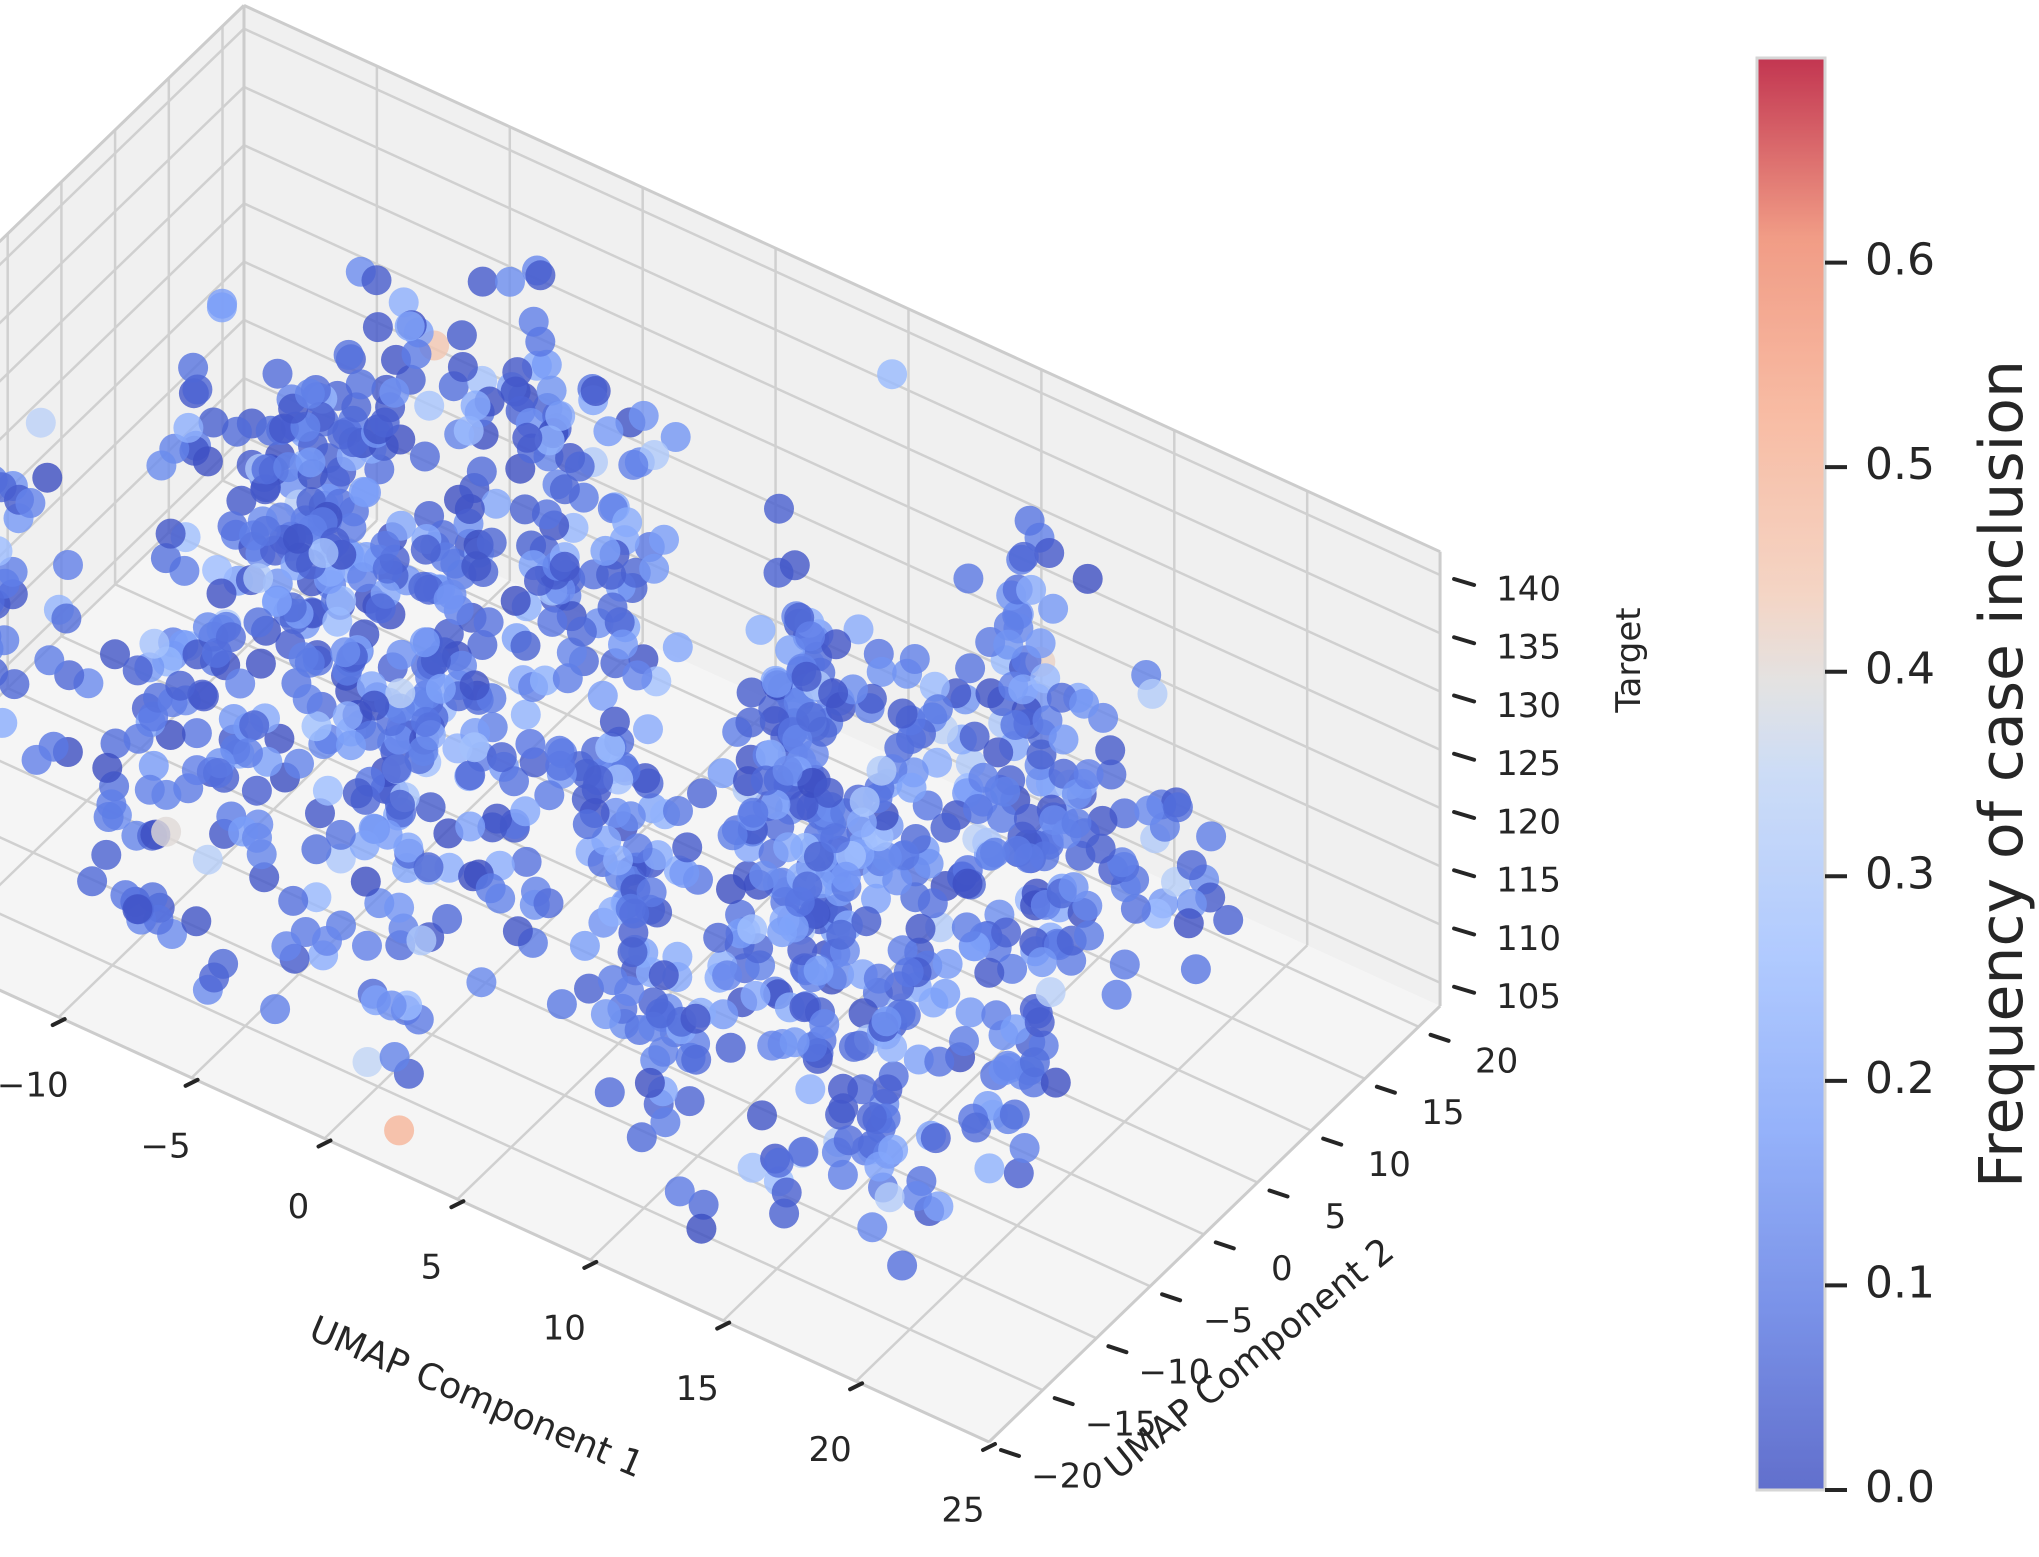  I want to click on x-tick-label: −10, so click(34, 1086).